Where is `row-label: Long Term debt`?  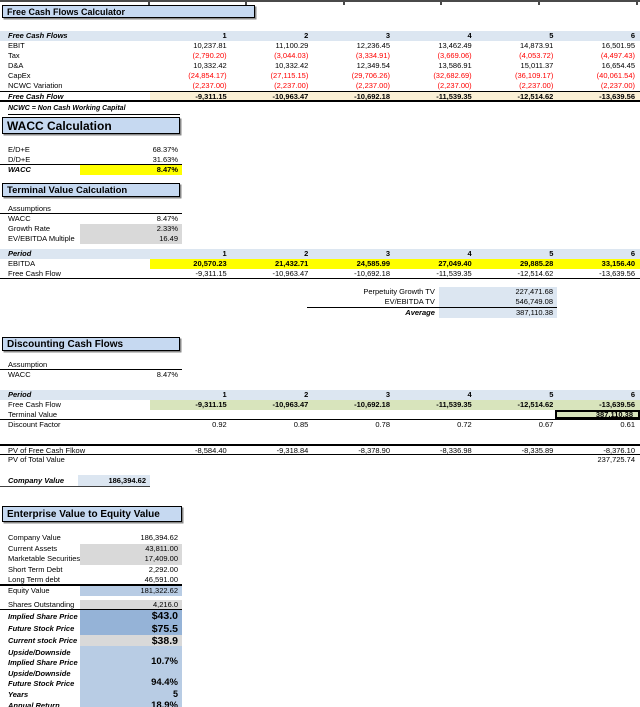
row-label: Long Term debt is located at coordinates (34, 579).